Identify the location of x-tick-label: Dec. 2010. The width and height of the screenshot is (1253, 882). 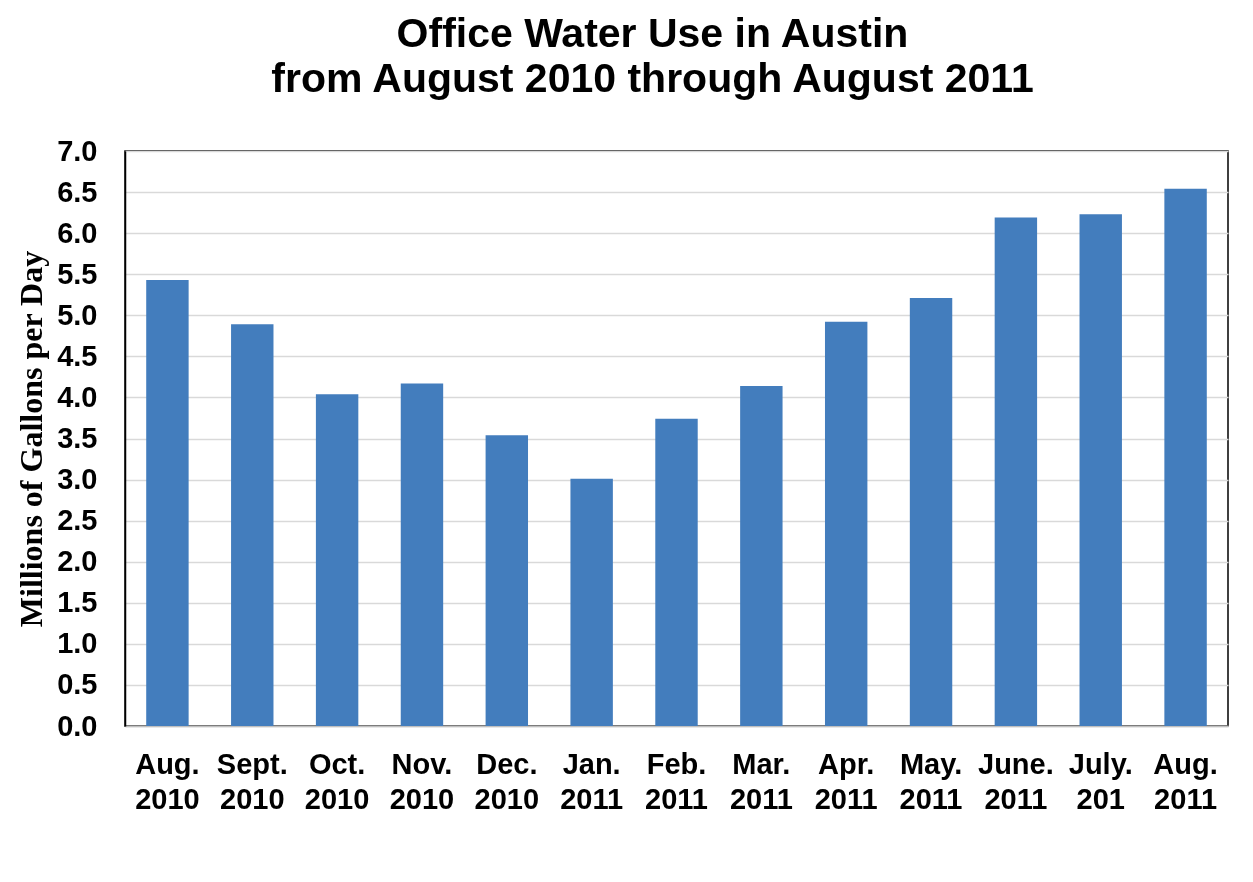
(507, 781).